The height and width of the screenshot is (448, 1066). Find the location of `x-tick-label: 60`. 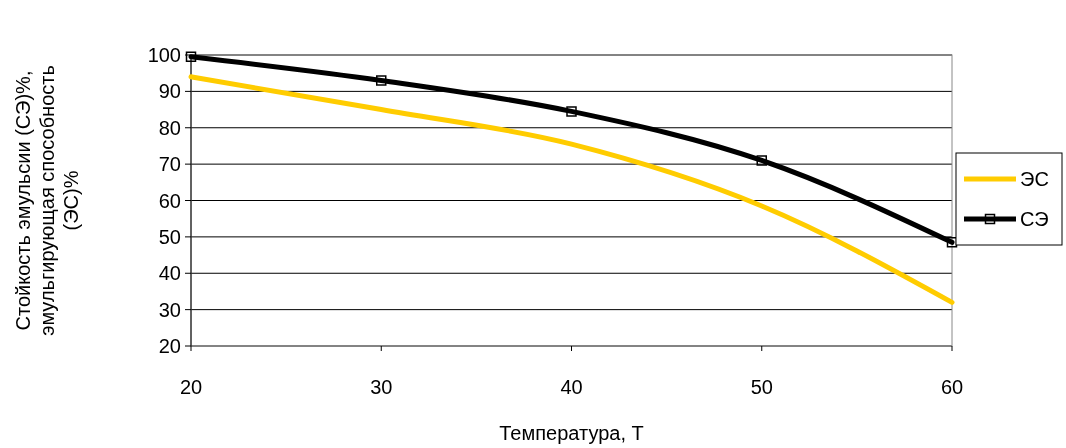

x-tick-label: 60 is located at coordinates (952, 387).